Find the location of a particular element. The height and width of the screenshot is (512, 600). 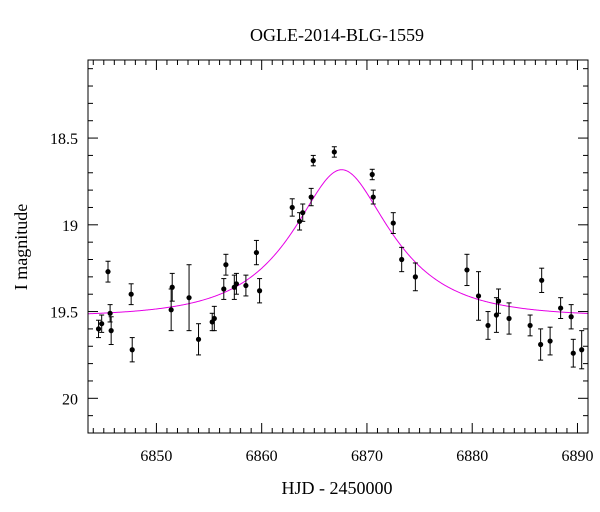

y-tick-label: 20 is located at coordinates (70, 399).